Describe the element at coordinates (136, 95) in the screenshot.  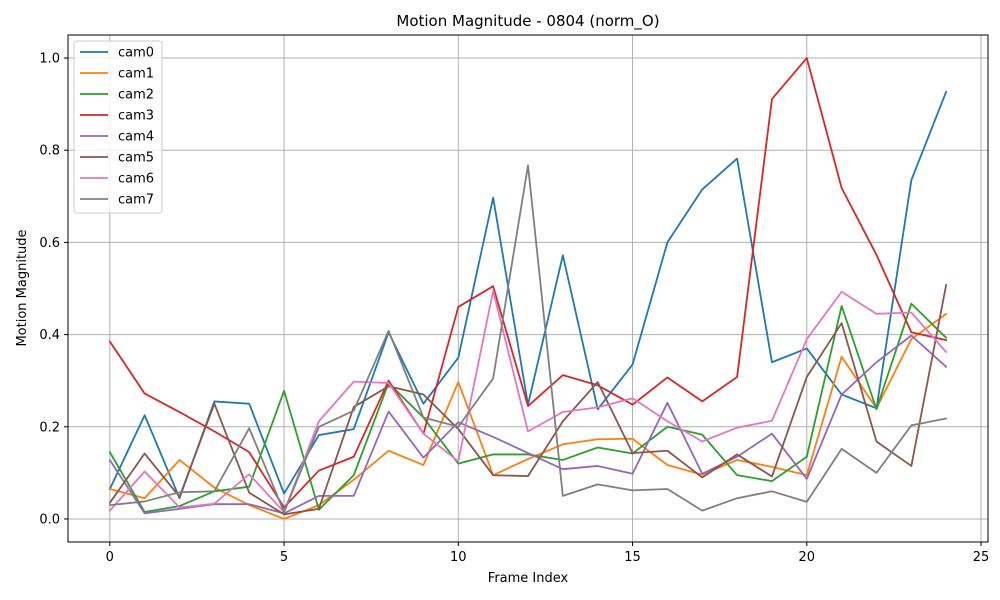
I see `legend-label-cam2: cam2` at that location.